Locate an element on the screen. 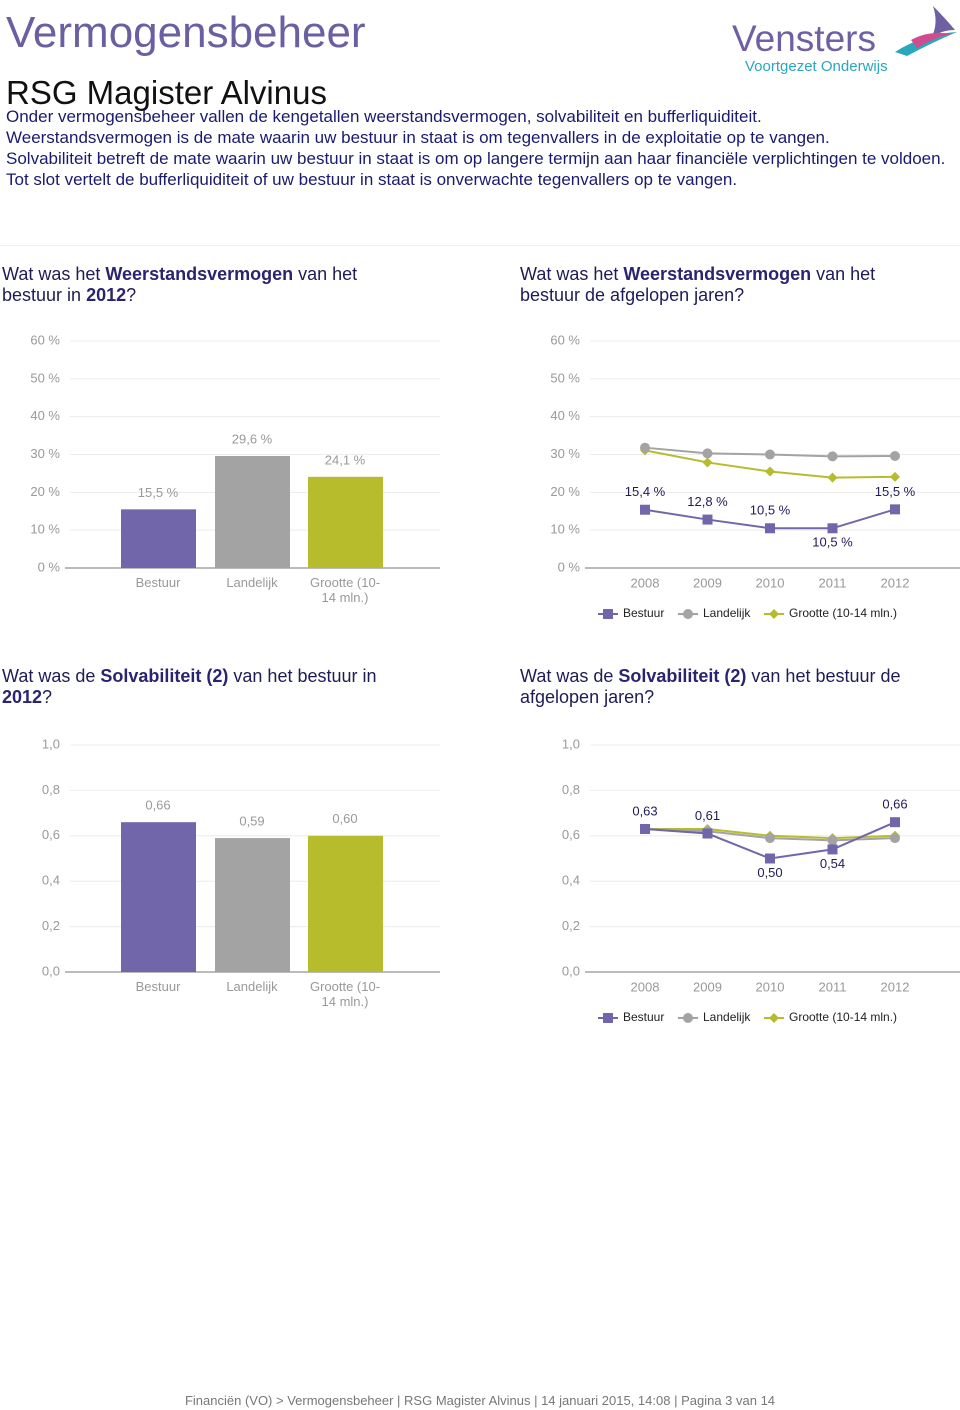 The height and width of the screenshot is (1410, 960). heading-part: 2012 is located at coordinates (22, 697).